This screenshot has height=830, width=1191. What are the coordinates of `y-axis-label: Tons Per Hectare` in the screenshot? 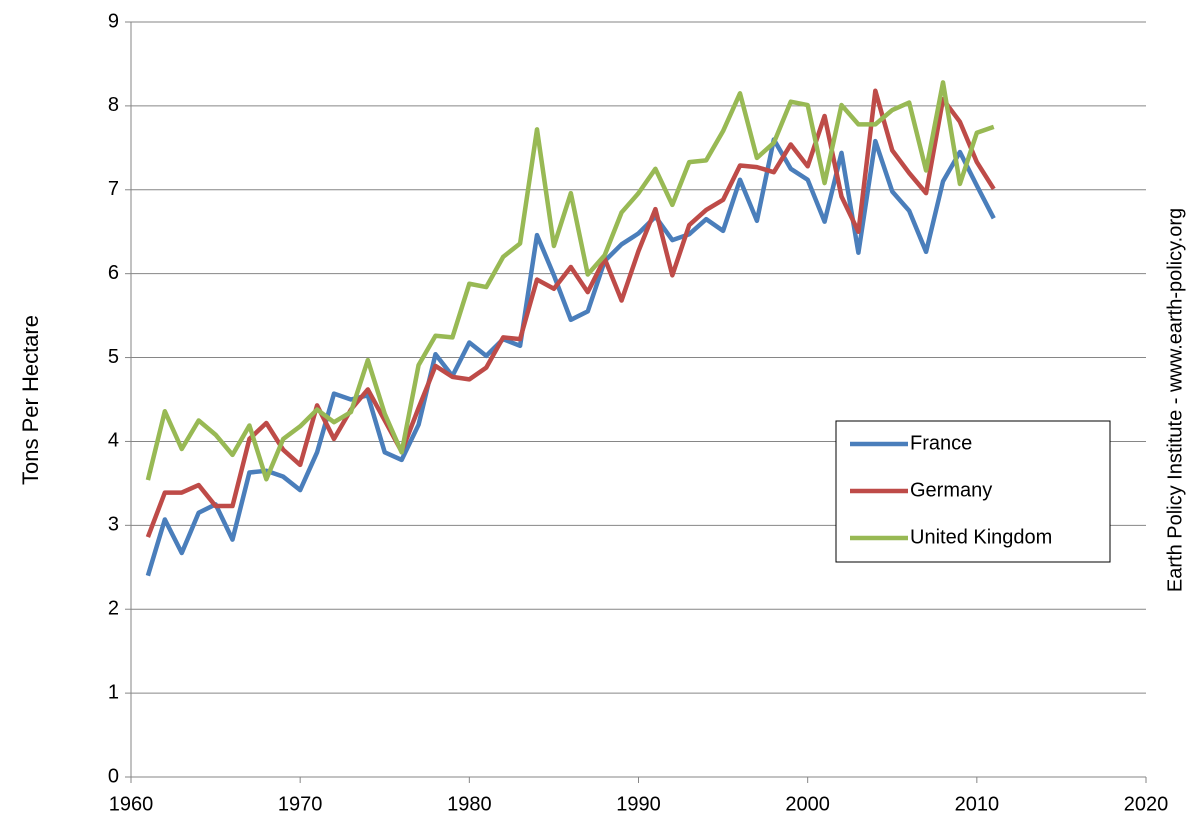 It's located at (30, 400).